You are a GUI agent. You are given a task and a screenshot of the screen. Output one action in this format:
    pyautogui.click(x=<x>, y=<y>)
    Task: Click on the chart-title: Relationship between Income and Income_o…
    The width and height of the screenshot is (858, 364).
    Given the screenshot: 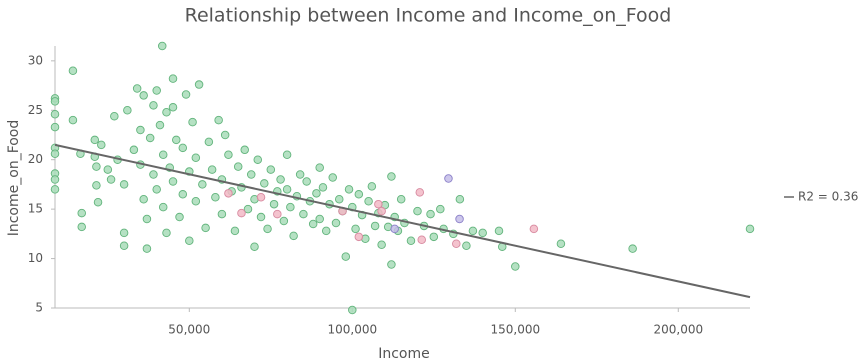 What is the action you would take?
    pyautogui.click(x=428, y=16)
    